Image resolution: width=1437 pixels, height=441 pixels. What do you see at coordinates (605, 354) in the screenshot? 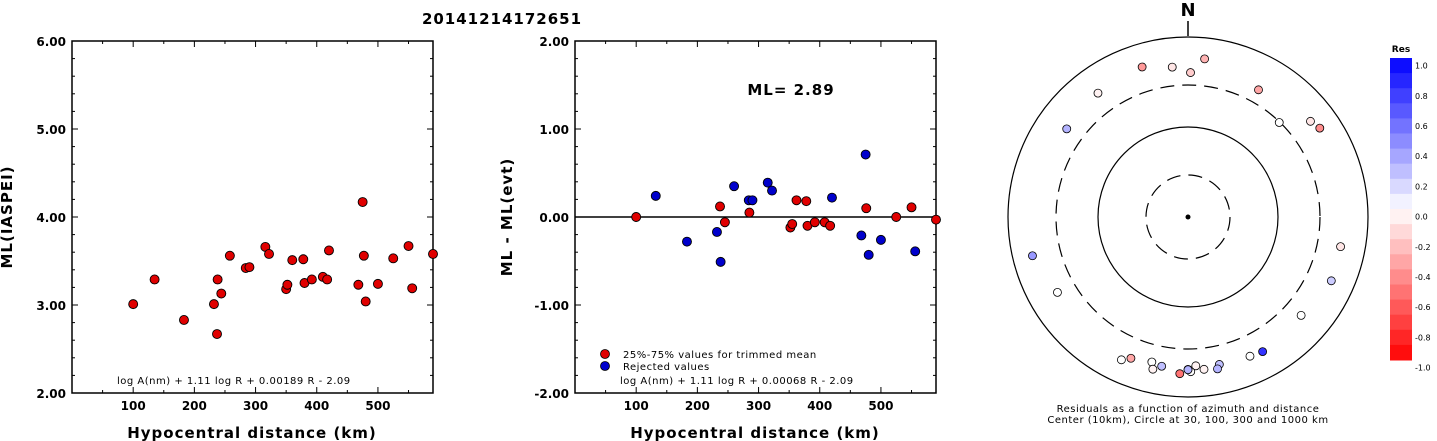
I see `legend-swatch-trimmed` at bounding box center [605, 354].